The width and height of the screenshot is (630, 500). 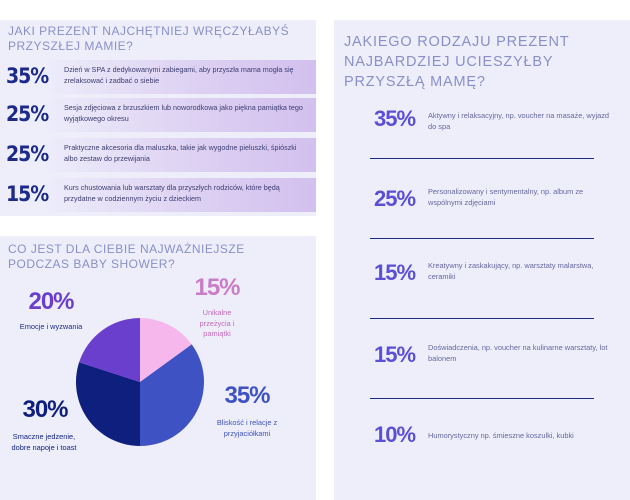 I want to click on gift-type-percent: 35%, so click(x=404, y=119).